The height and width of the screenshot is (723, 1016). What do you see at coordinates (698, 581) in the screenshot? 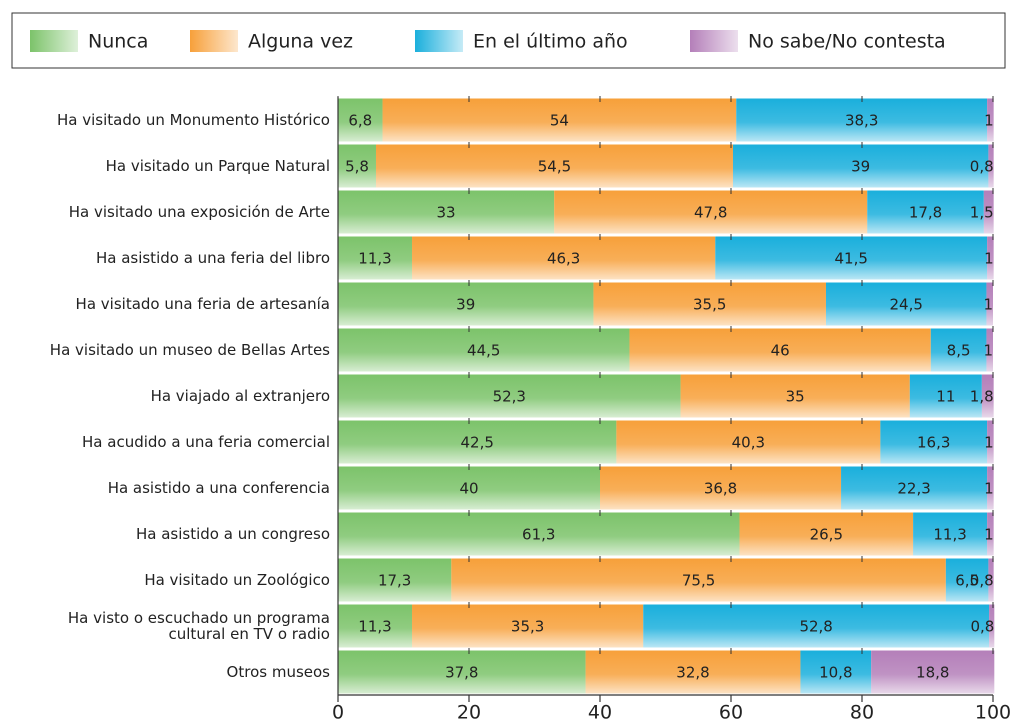
I see `data-label: 75,5` at bounding box center [698, 581].